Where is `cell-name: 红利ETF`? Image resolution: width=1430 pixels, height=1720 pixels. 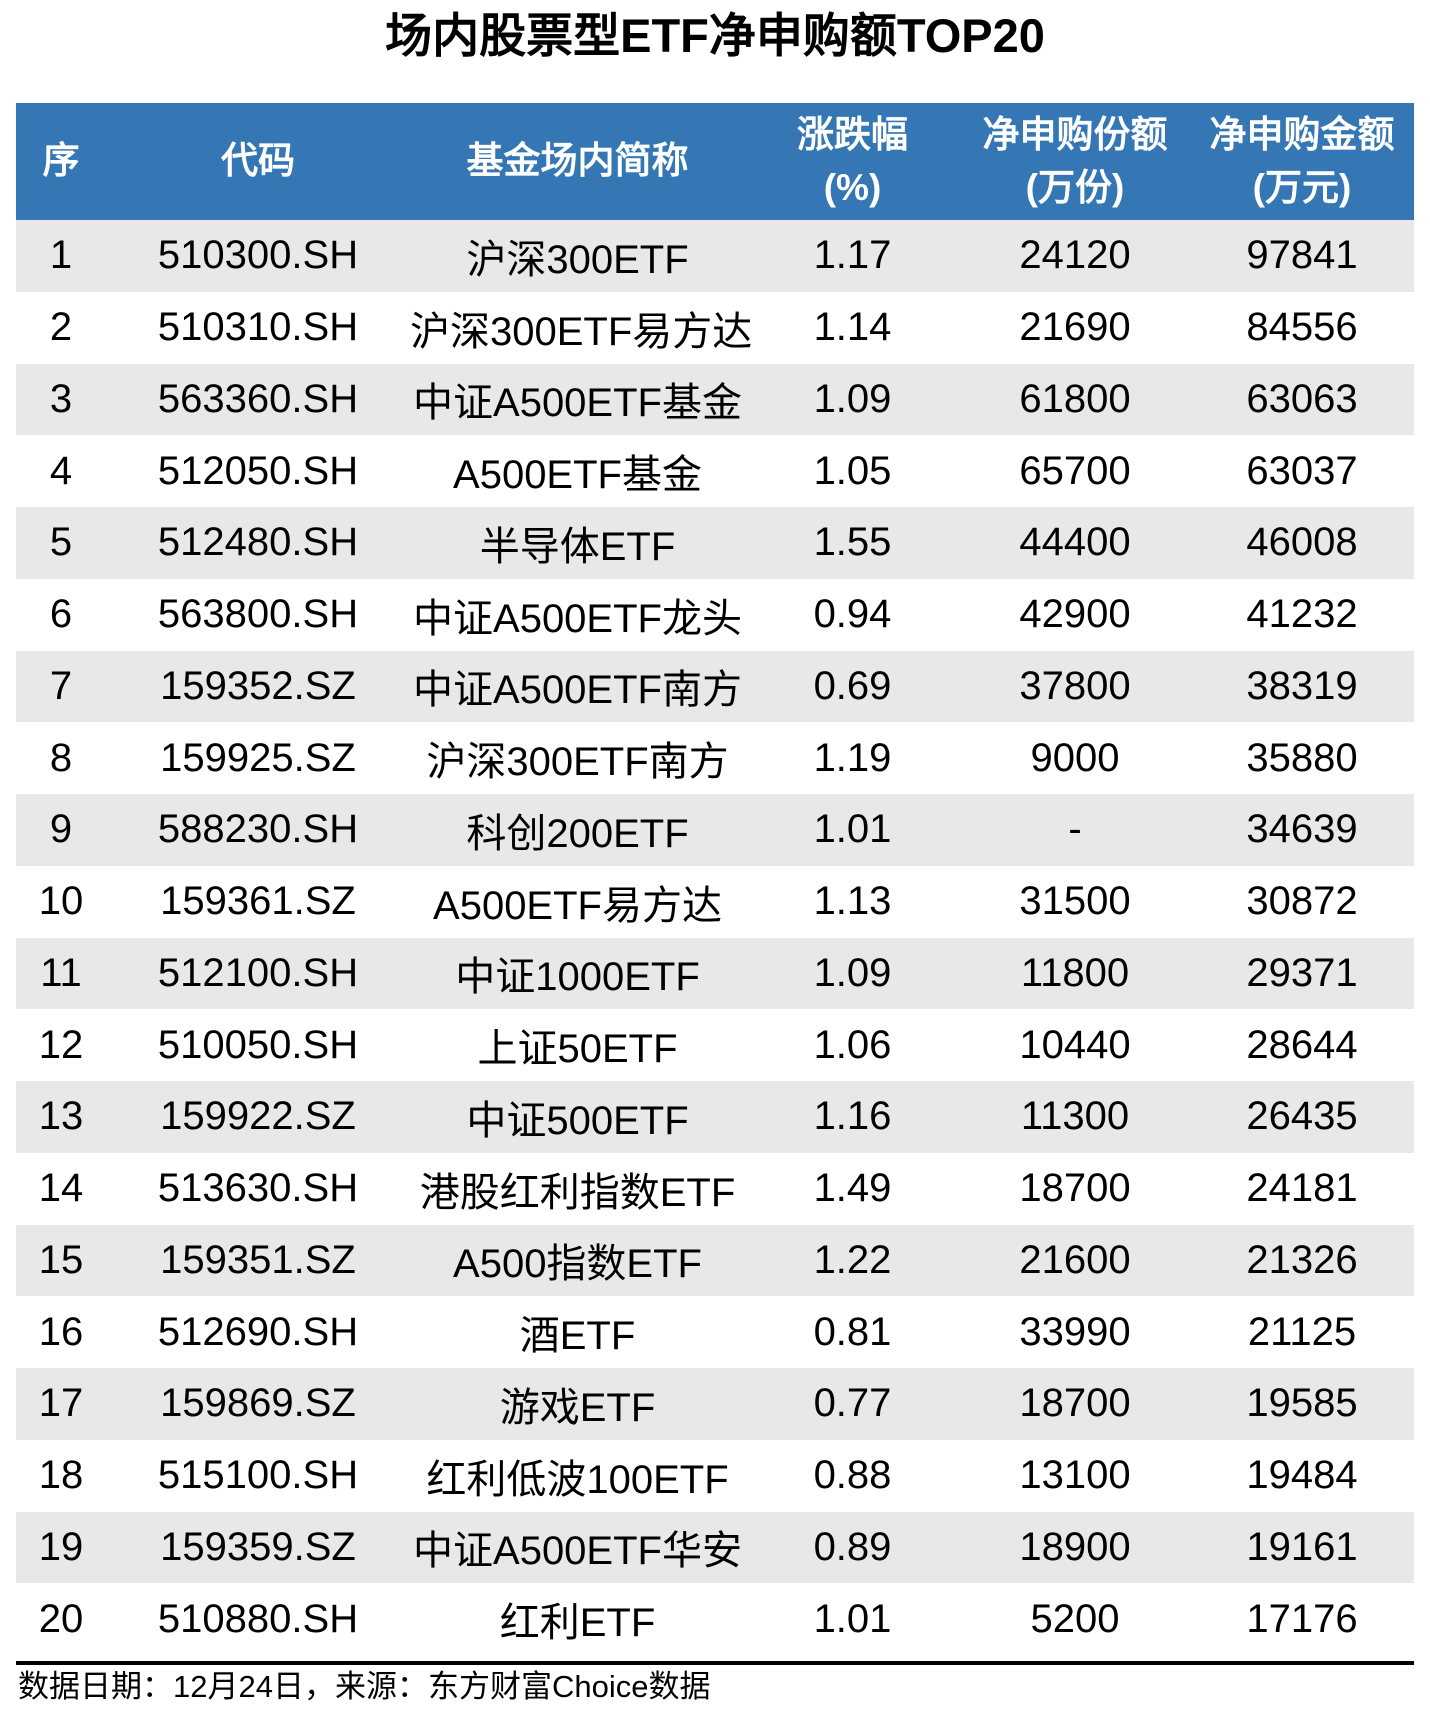
cell-name: 红利ETF is located at coordinates (577, 1623).